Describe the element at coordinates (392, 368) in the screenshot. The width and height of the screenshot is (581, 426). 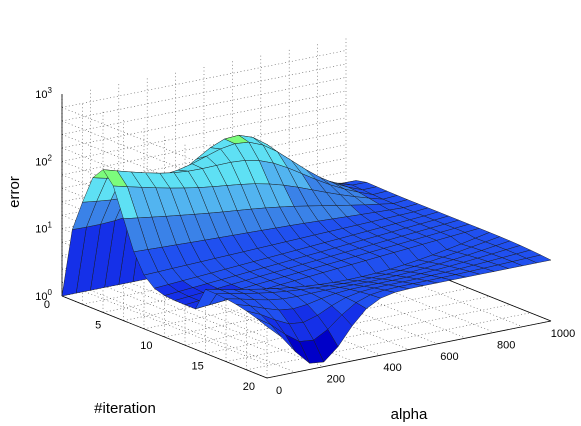
I see `x-tick-label: 400` at that location.